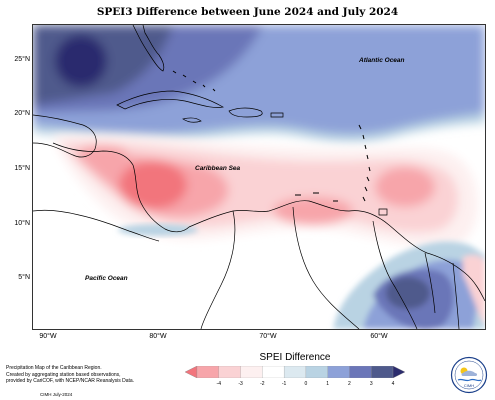  What do you see at coordinates (240, 384) in the screenshot?
I see `legend-tick-label: -3` at bounding box center [240, 384].